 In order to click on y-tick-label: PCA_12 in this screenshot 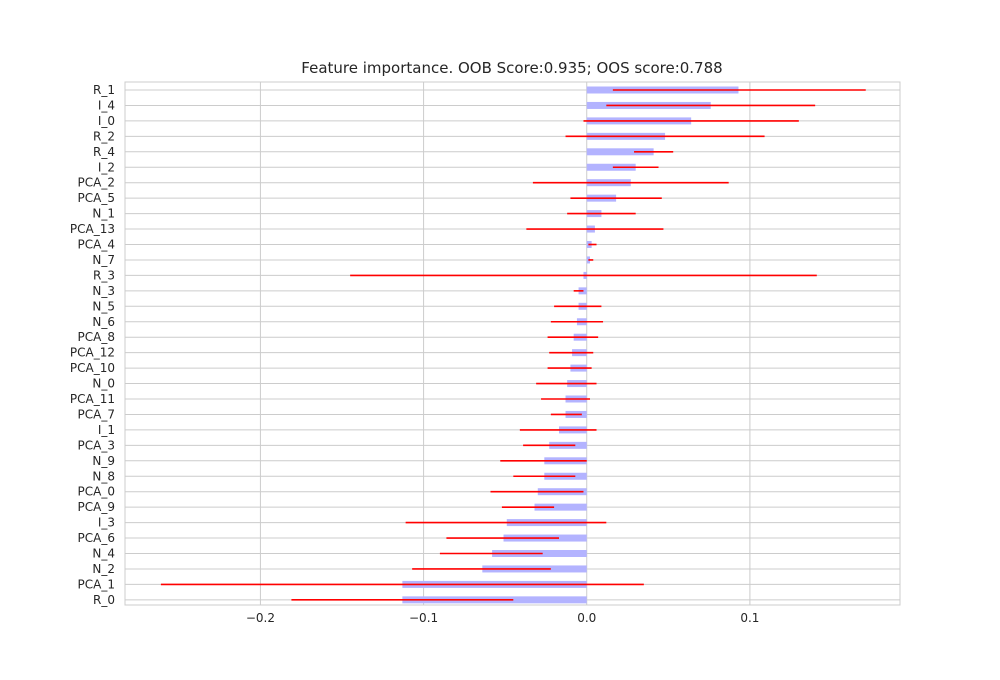, I will do `click(92, 353)`.